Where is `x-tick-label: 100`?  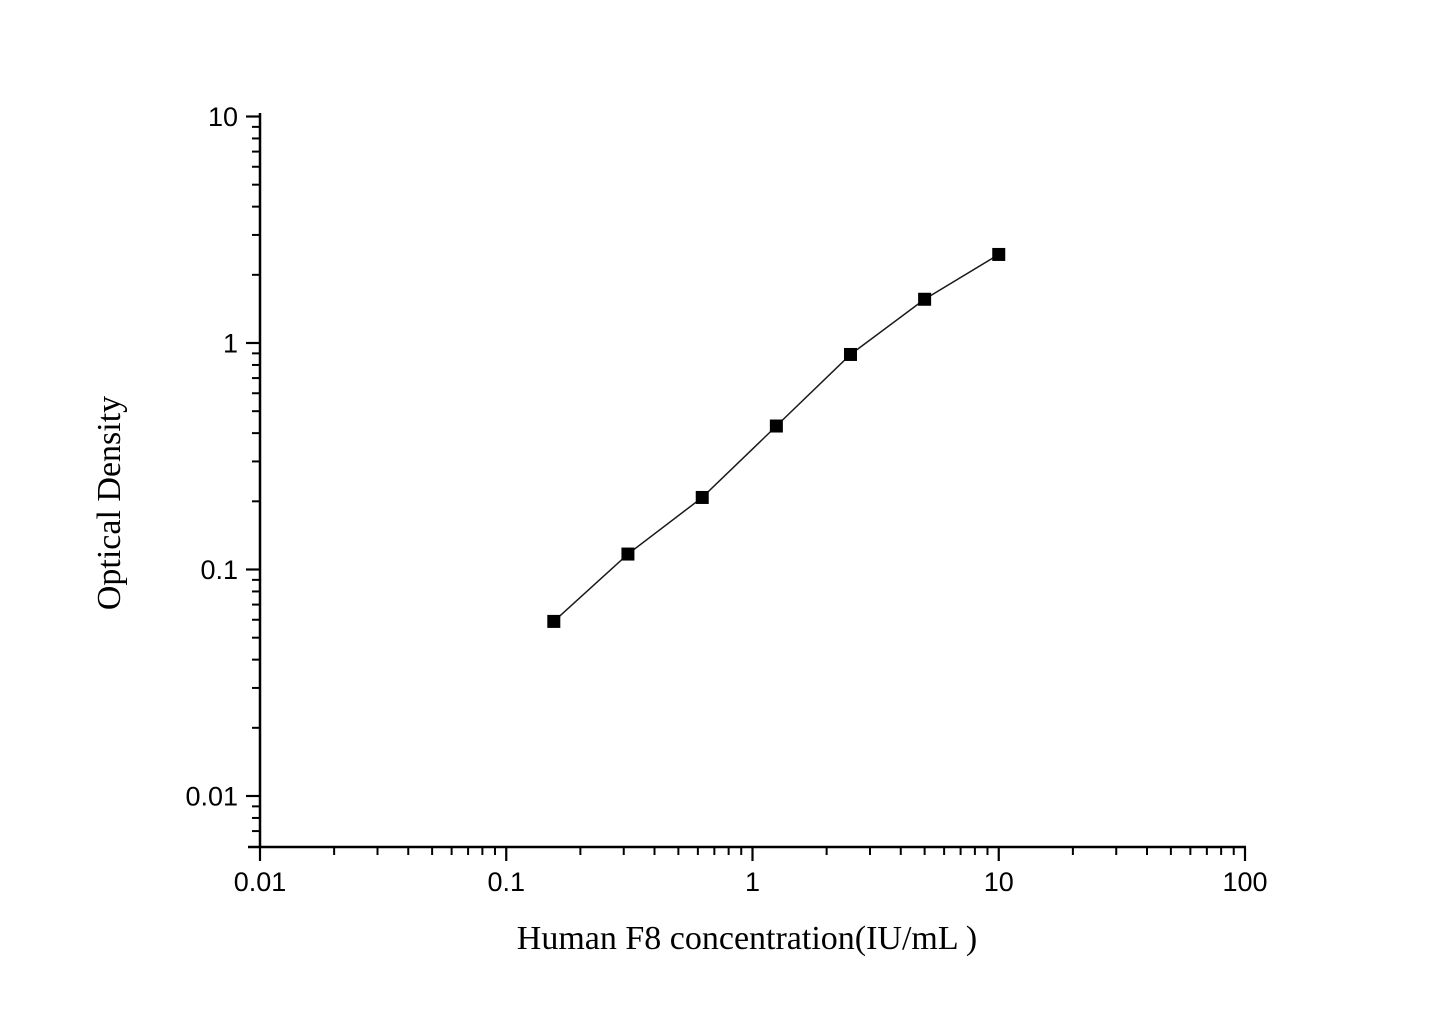
x-tick-label: 100 is located at coordinates (1244, 882).